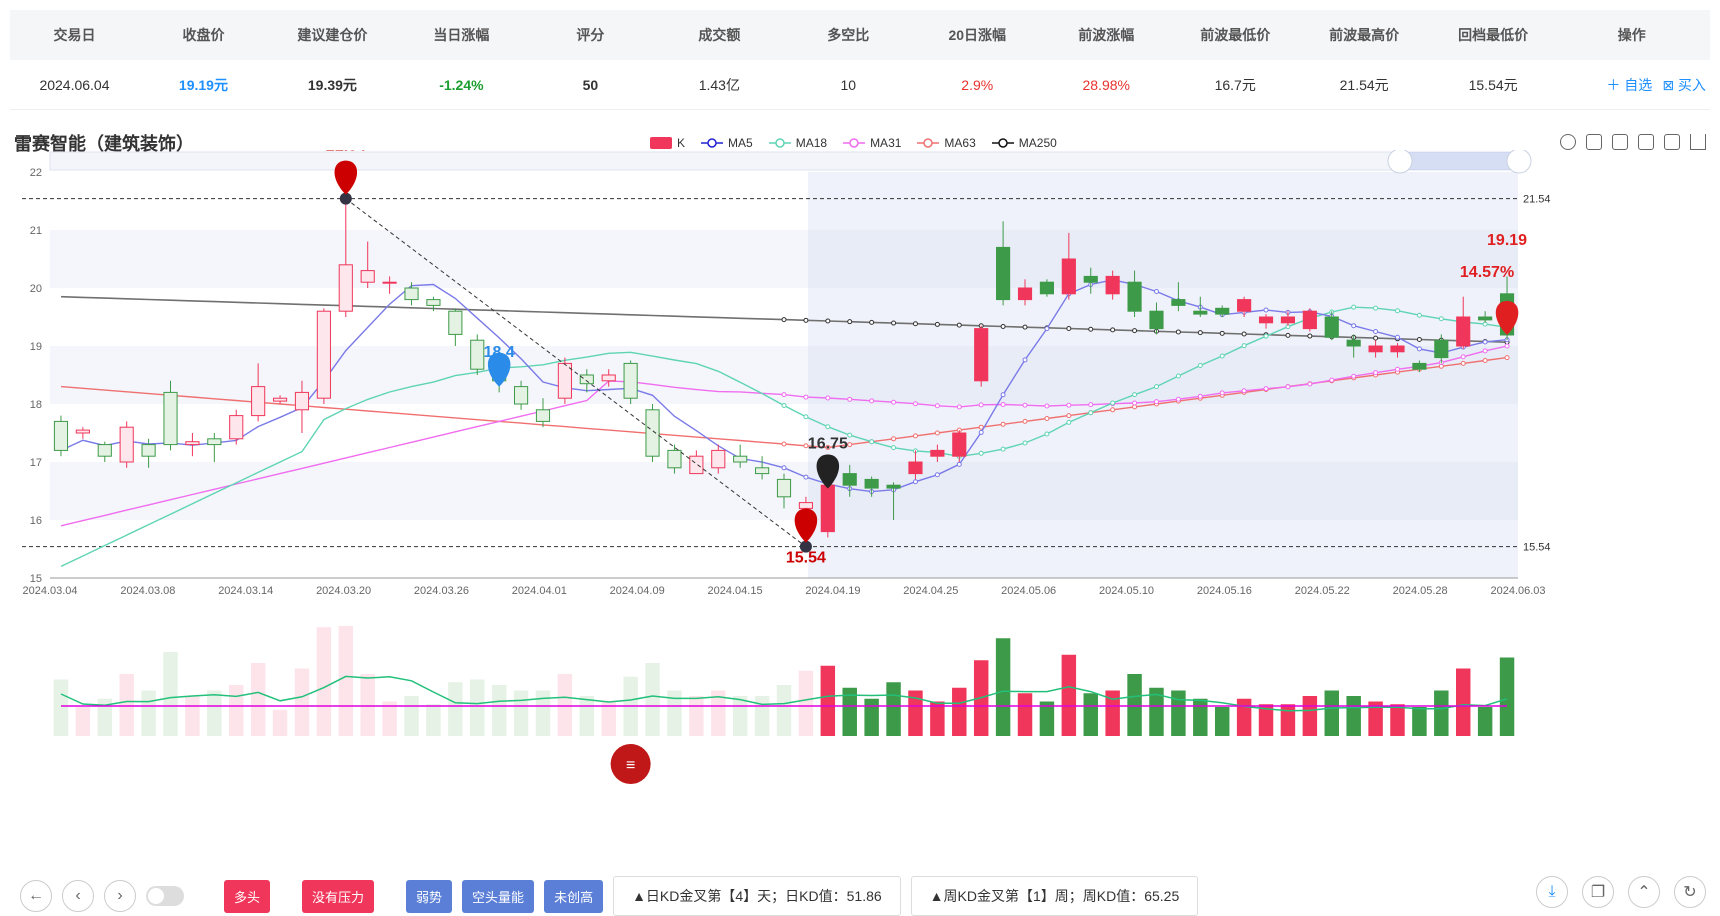 This screenshot has height=916, width=1720. What do you see at coordinates (345, 198) in the screenshot?
I see `high-dot` at bounding box center [345, 198].